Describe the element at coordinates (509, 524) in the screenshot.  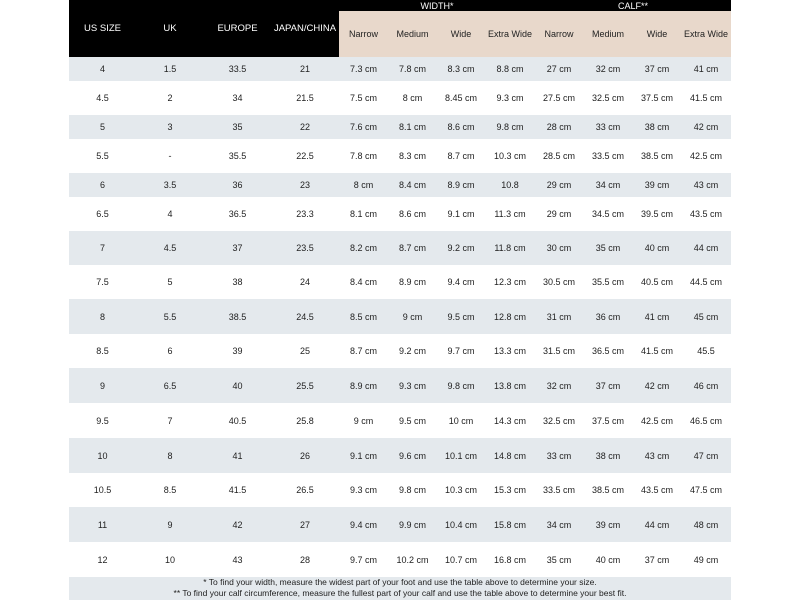
I see `cell-width-extra-wide: 15.8 cm` at that location.